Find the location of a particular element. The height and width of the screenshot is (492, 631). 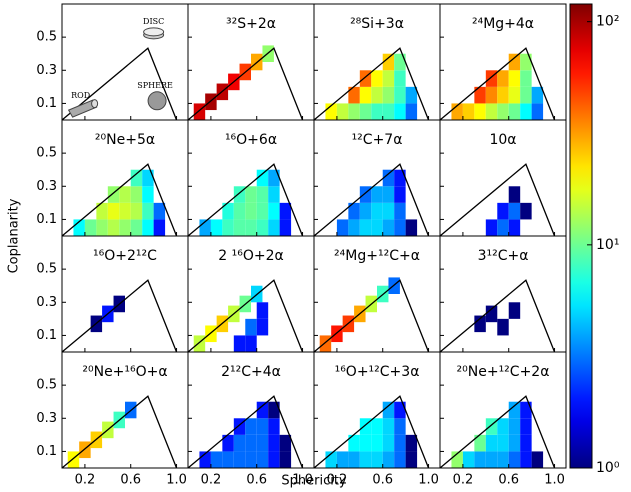

panel: ³²S+2α is located at coordinates (251, 62).